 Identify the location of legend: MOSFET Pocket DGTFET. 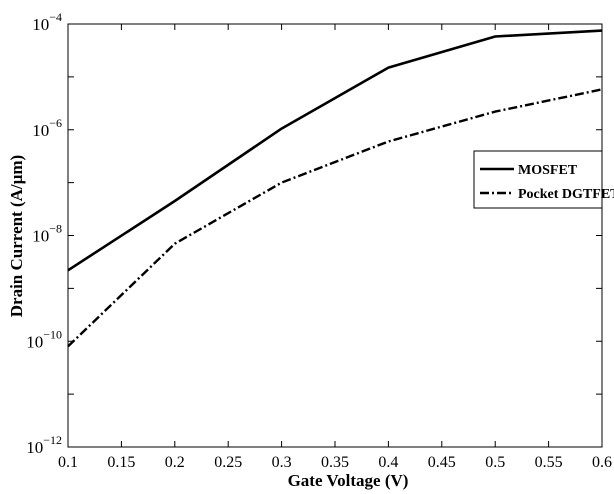
(543, 179).